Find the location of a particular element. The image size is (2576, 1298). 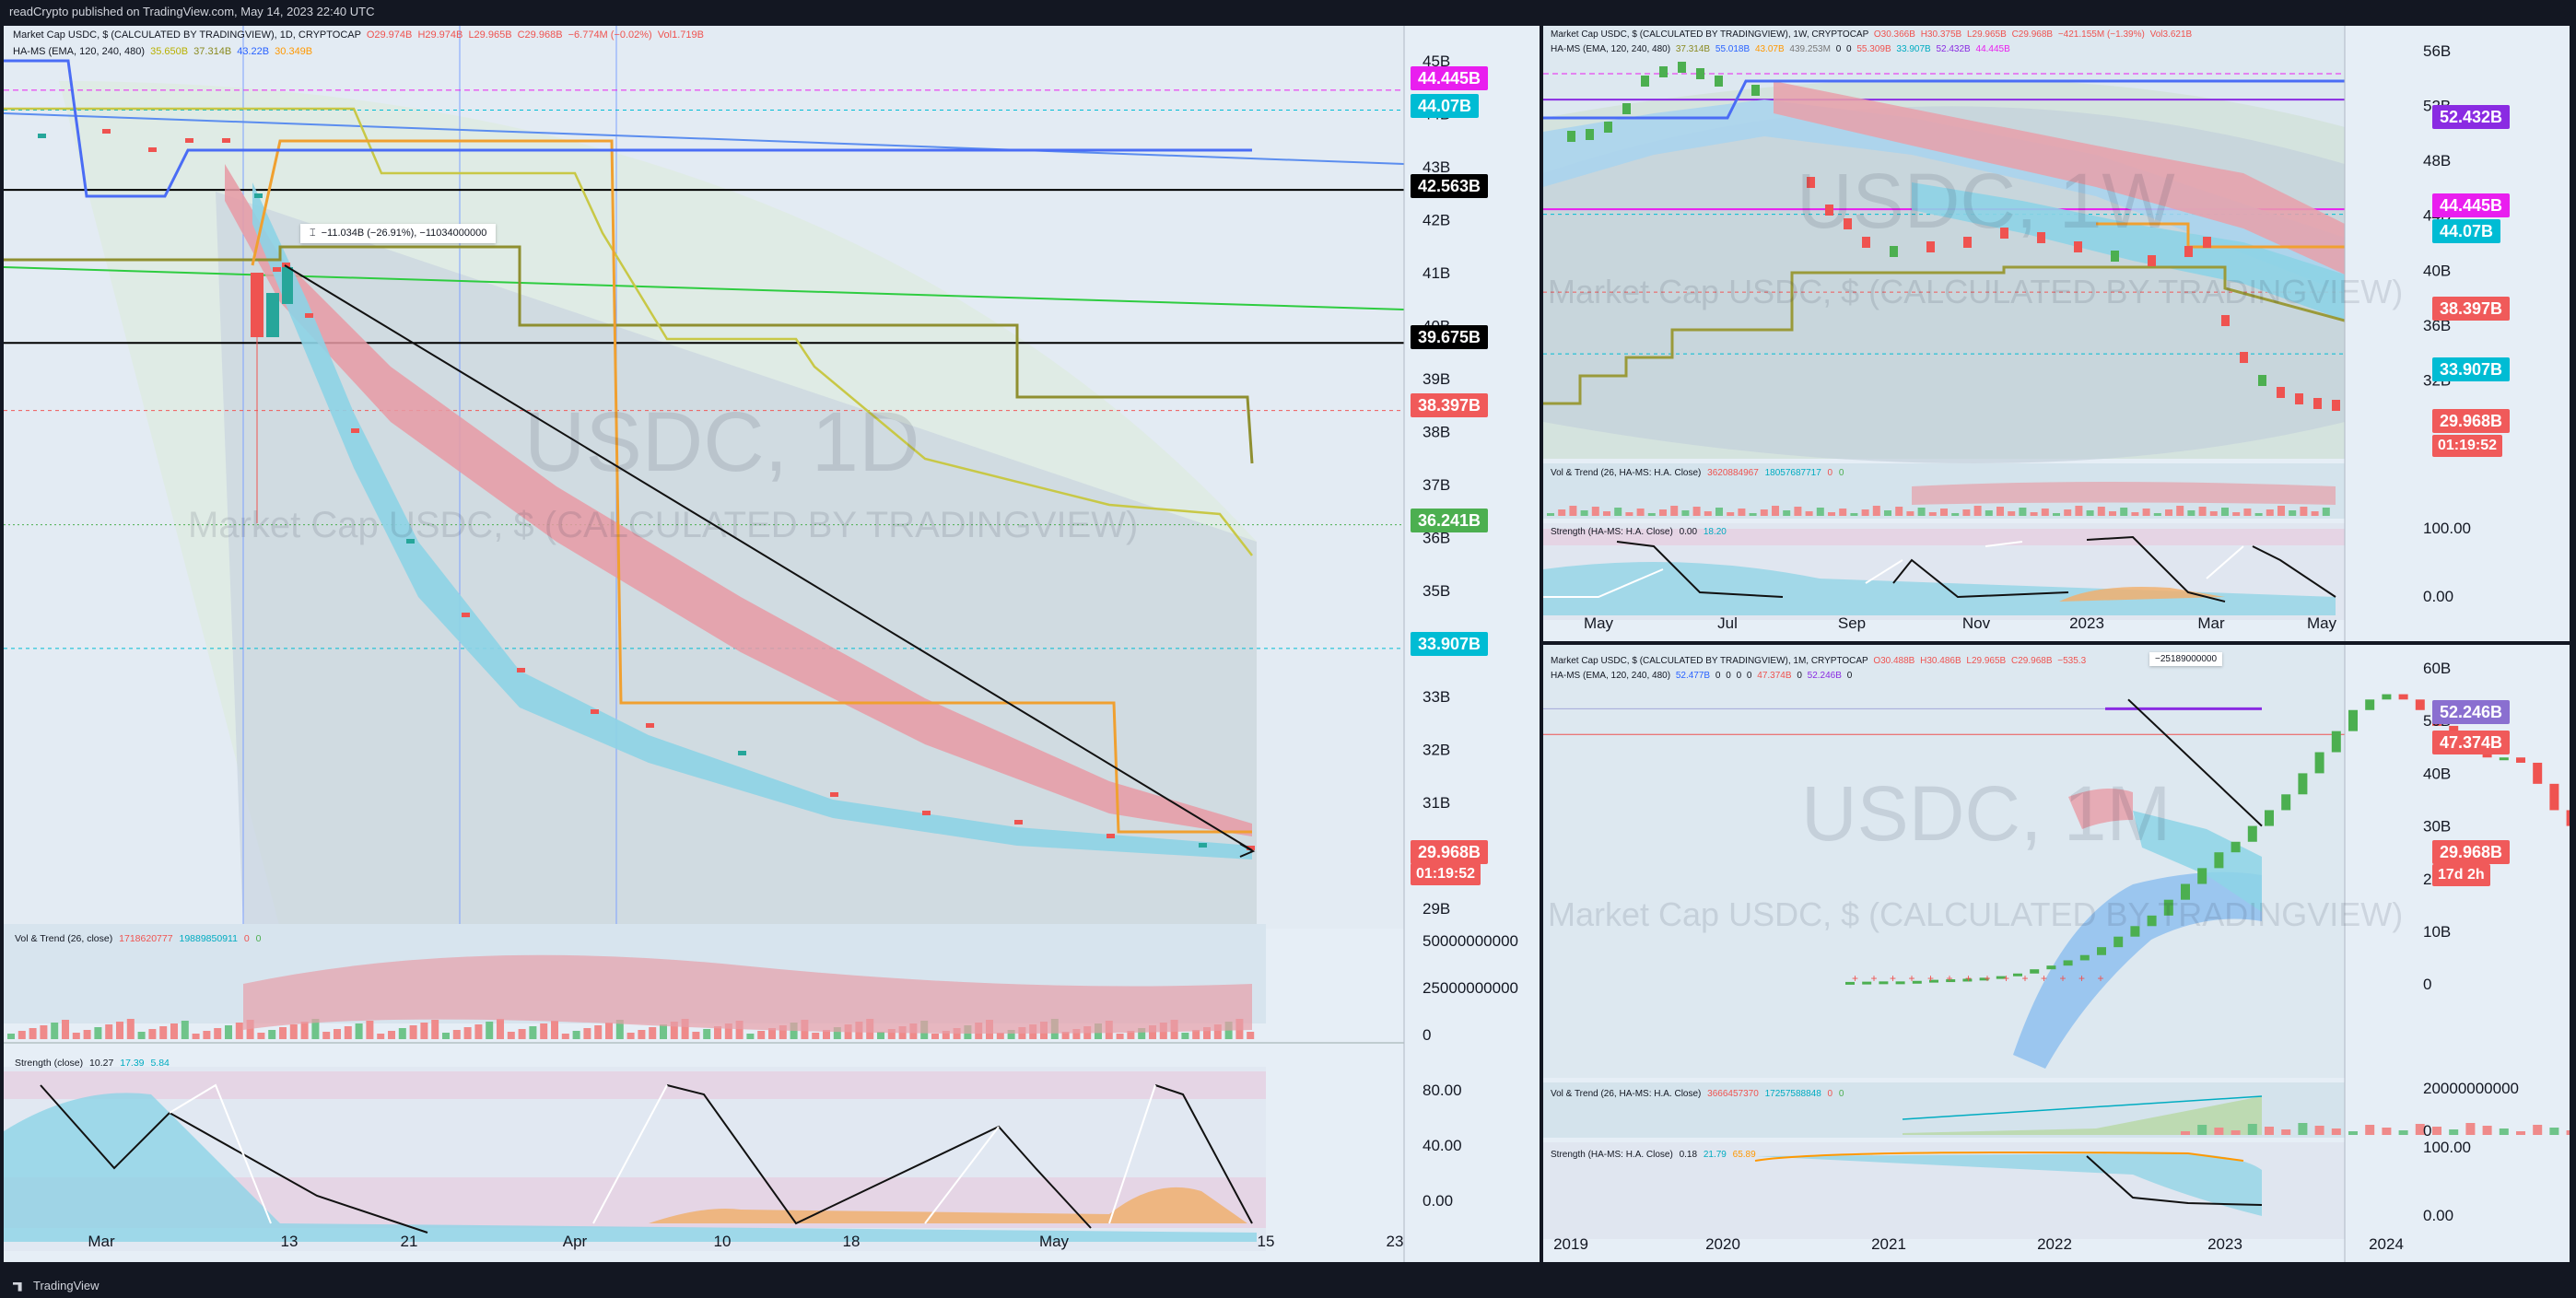

daily-price-axis-label: 43B is located at coordinates (1436, 167).